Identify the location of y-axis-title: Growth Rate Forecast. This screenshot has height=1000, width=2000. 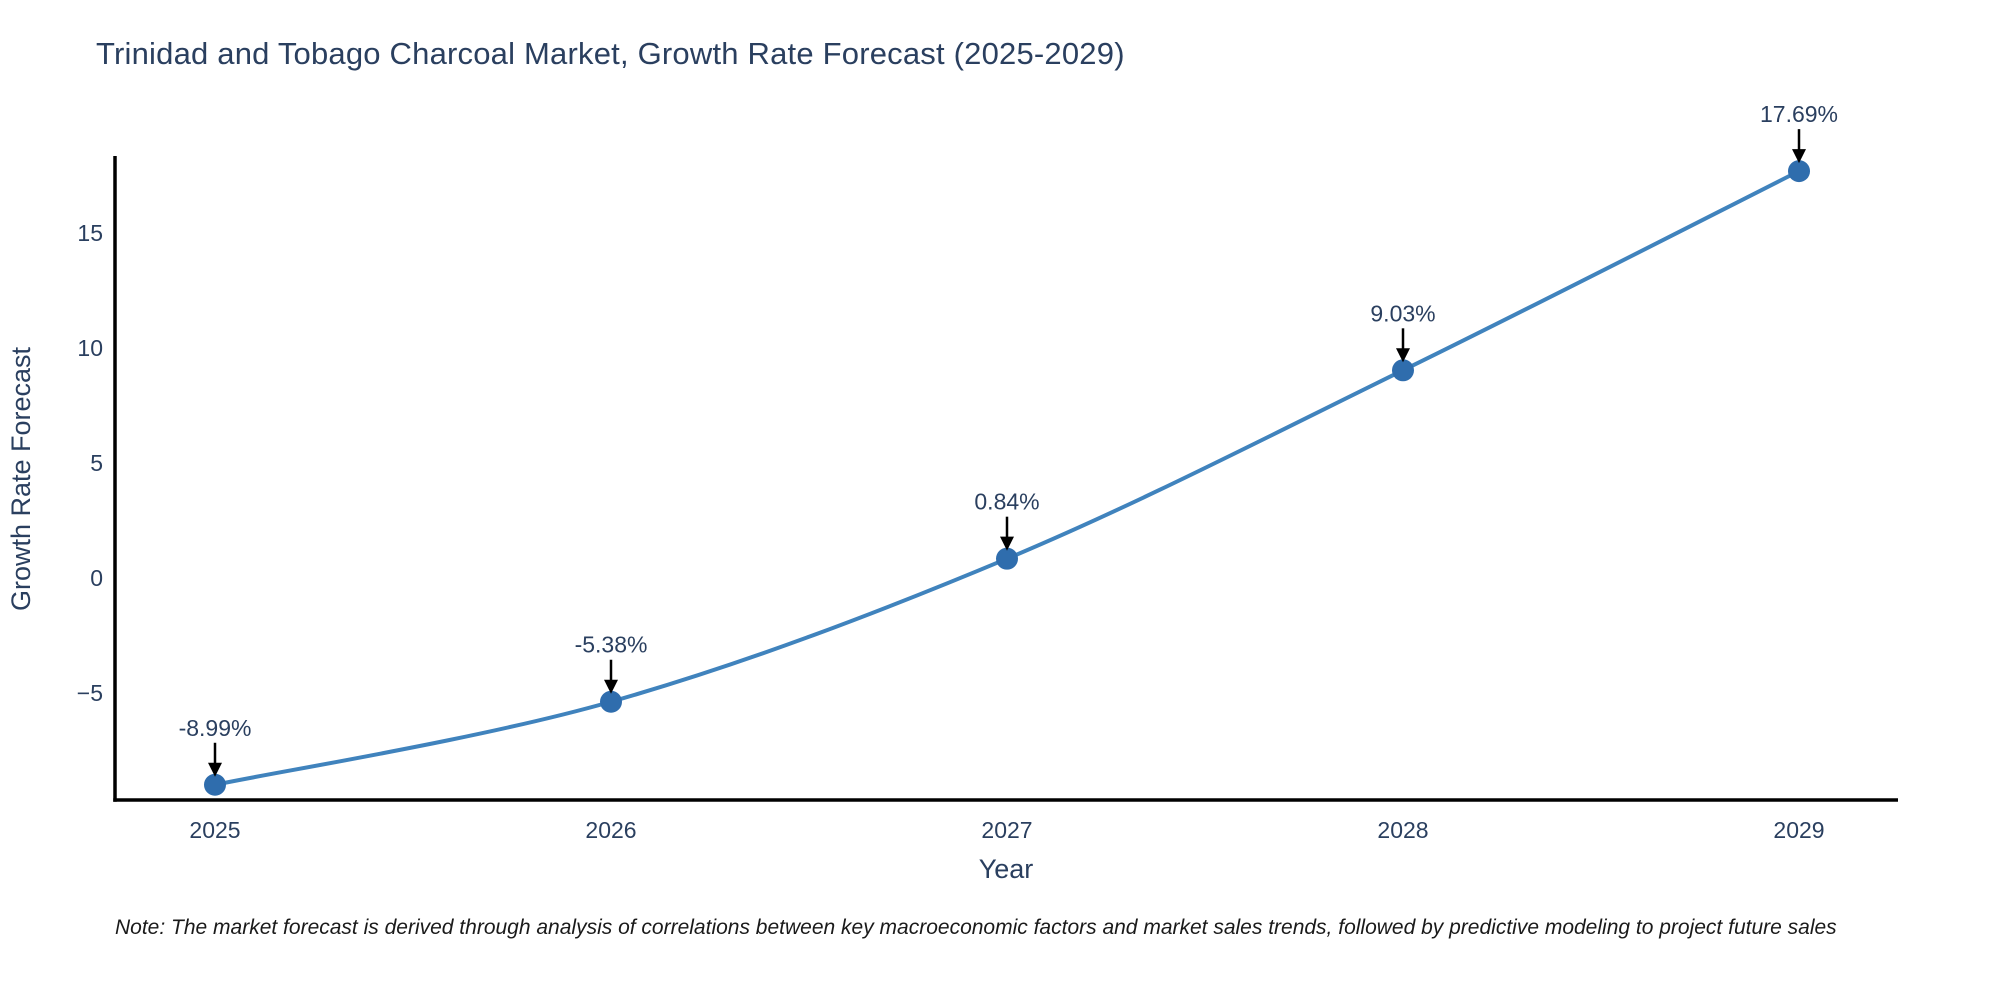
(21, 478).